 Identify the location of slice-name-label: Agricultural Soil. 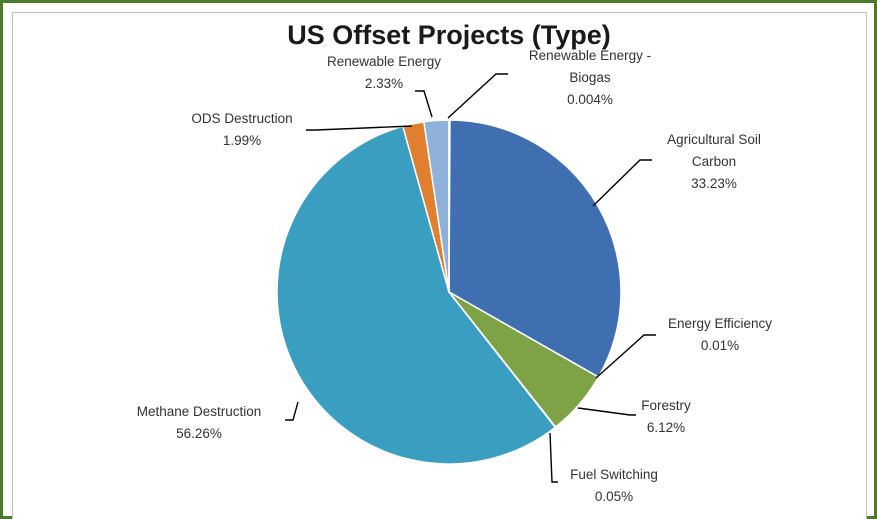
(714, 139).